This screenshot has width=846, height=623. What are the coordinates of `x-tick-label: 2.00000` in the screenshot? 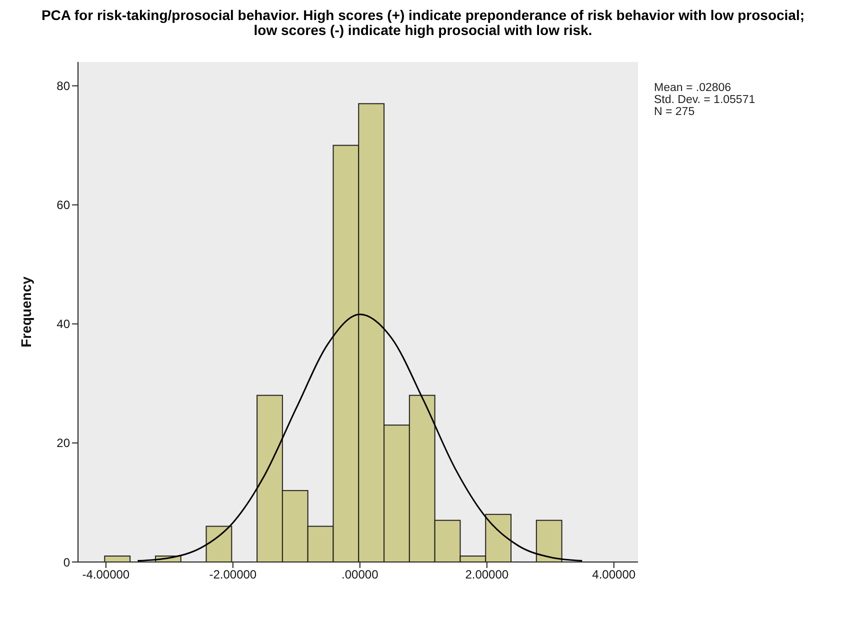 It's located at (487, 575).